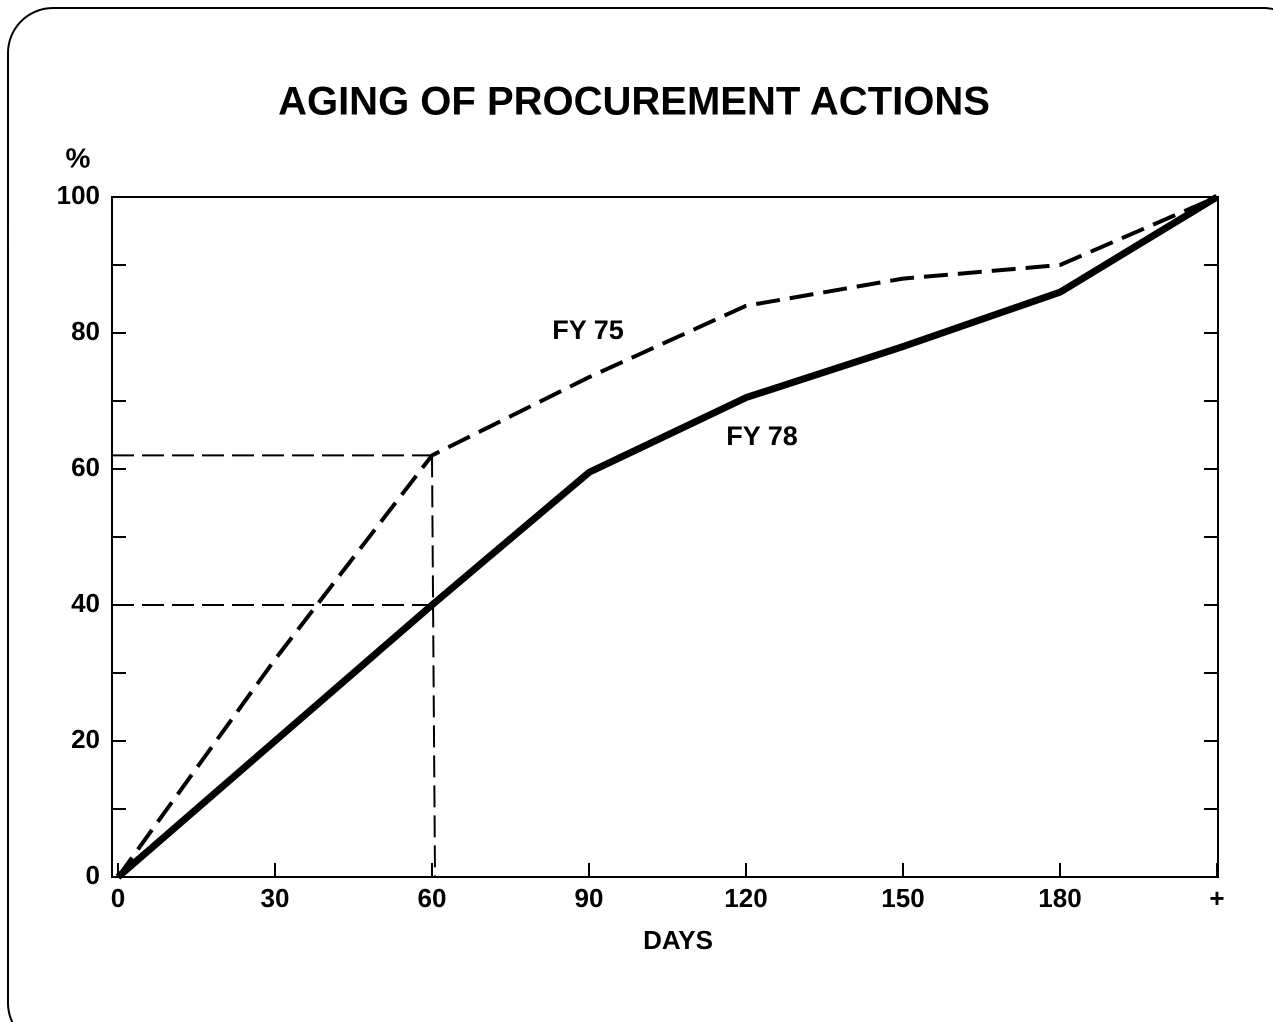 This screenshot has height=1022, width=1273. Describe the element at coordinates (678, 940) in the screenshot. I see `x-axis-label: DAYS` at that location.